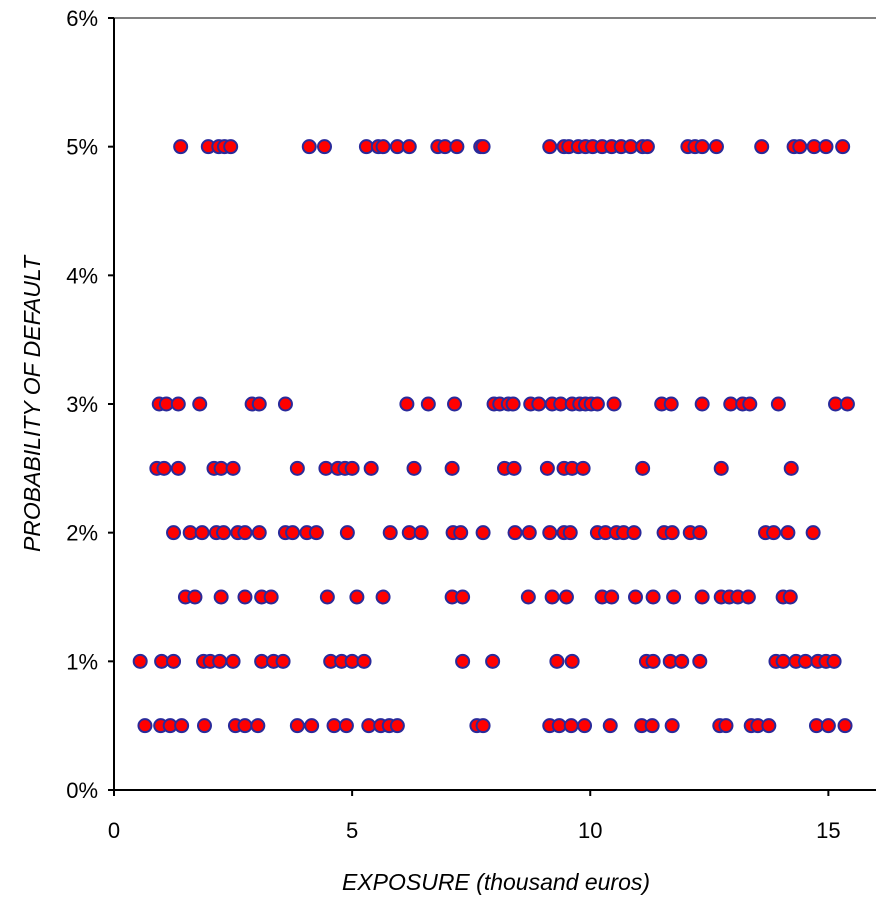  Describe the element at coordinates (474, 816) in the screenshot. I see `x-axis-ticks: 0 5 10 15` at that location.